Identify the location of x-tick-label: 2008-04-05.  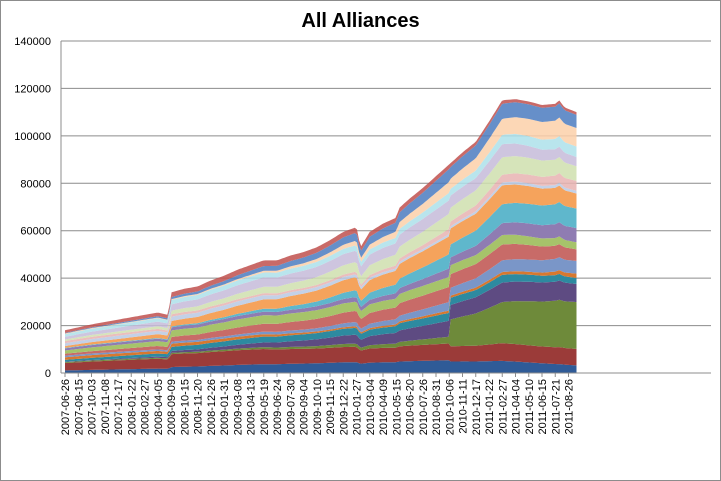
(159, 407).